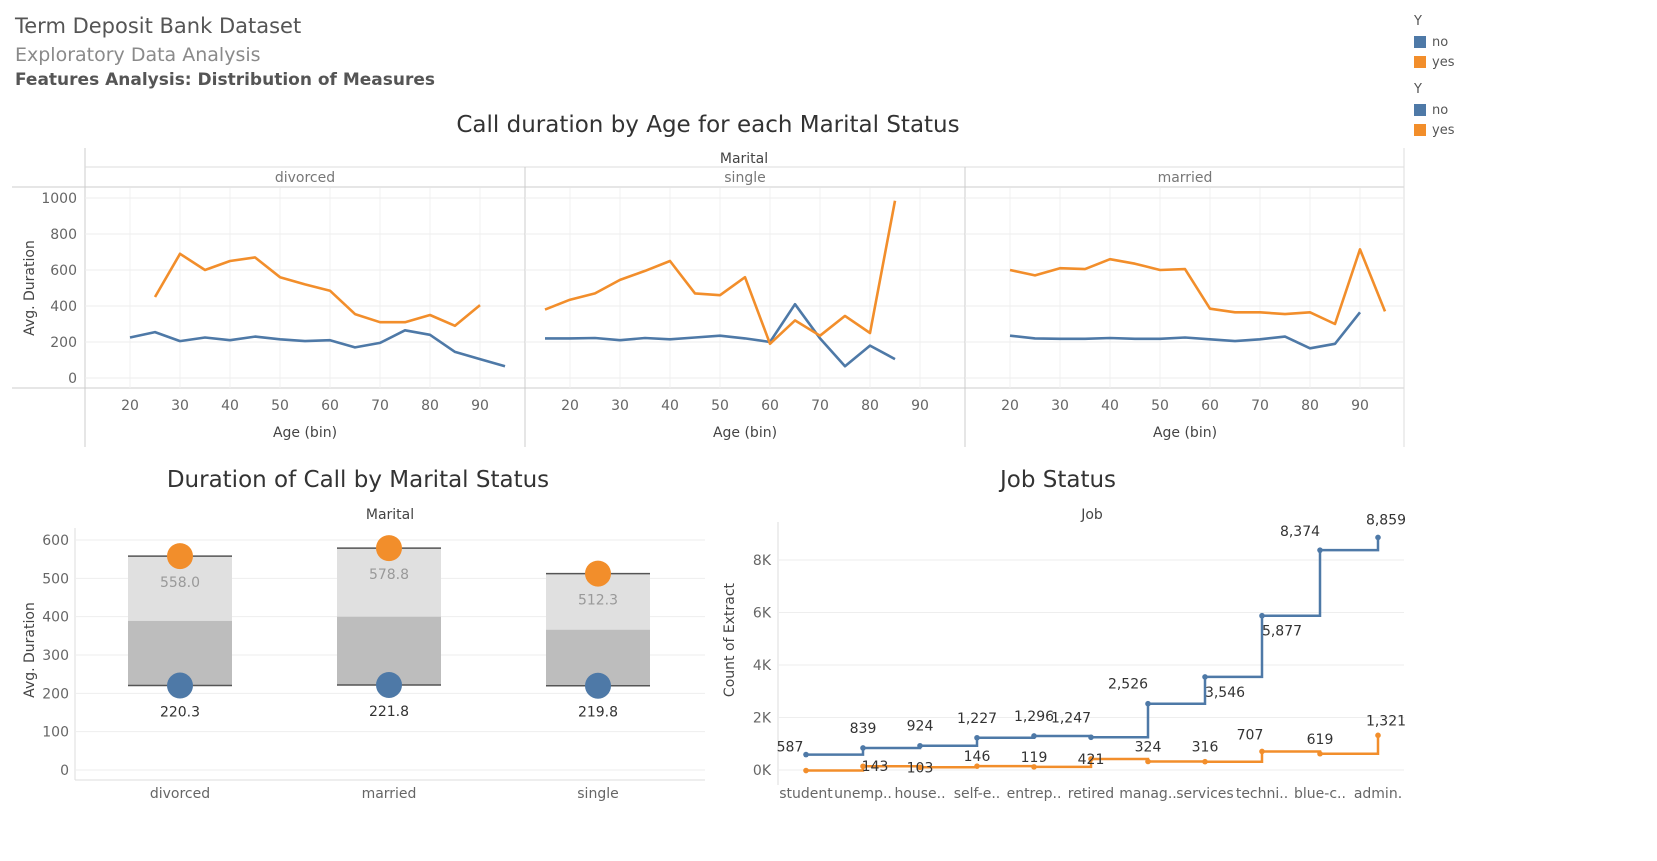 The height and width of the screenshot is (861, 1657). What do you see at coordinates (1057, 480) in the screenshot?
I see `chart-title: Job Status` at bounding box center [1057, 480].